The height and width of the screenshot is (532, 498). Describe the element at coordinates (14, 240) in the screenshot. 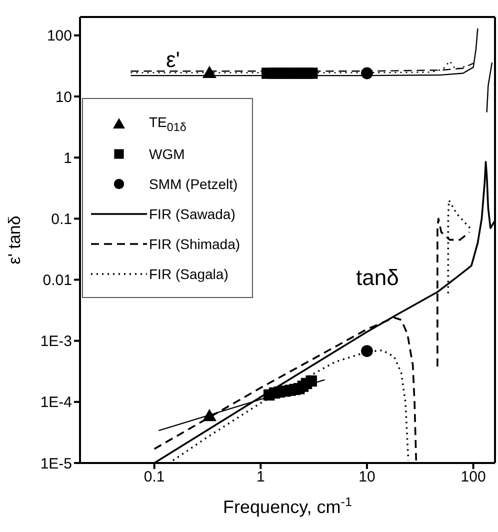

I see `y-axis-title: ε' tanδ` at that location.